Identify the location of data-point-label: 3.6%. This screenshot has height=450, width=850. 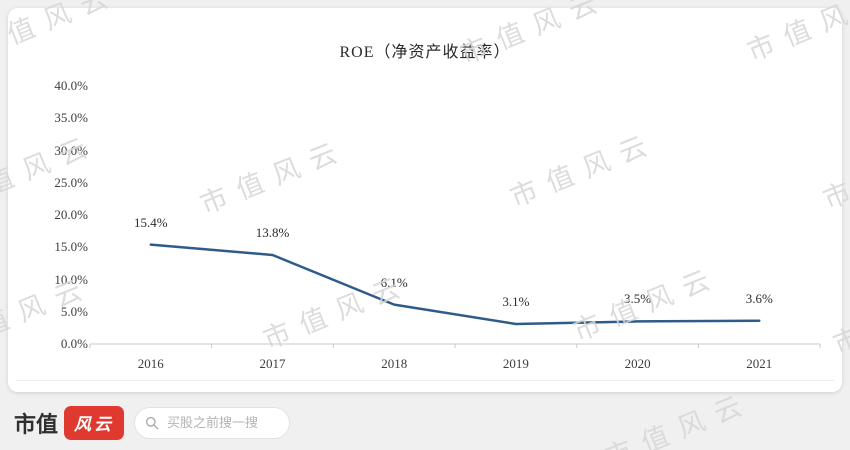
(759, 298).